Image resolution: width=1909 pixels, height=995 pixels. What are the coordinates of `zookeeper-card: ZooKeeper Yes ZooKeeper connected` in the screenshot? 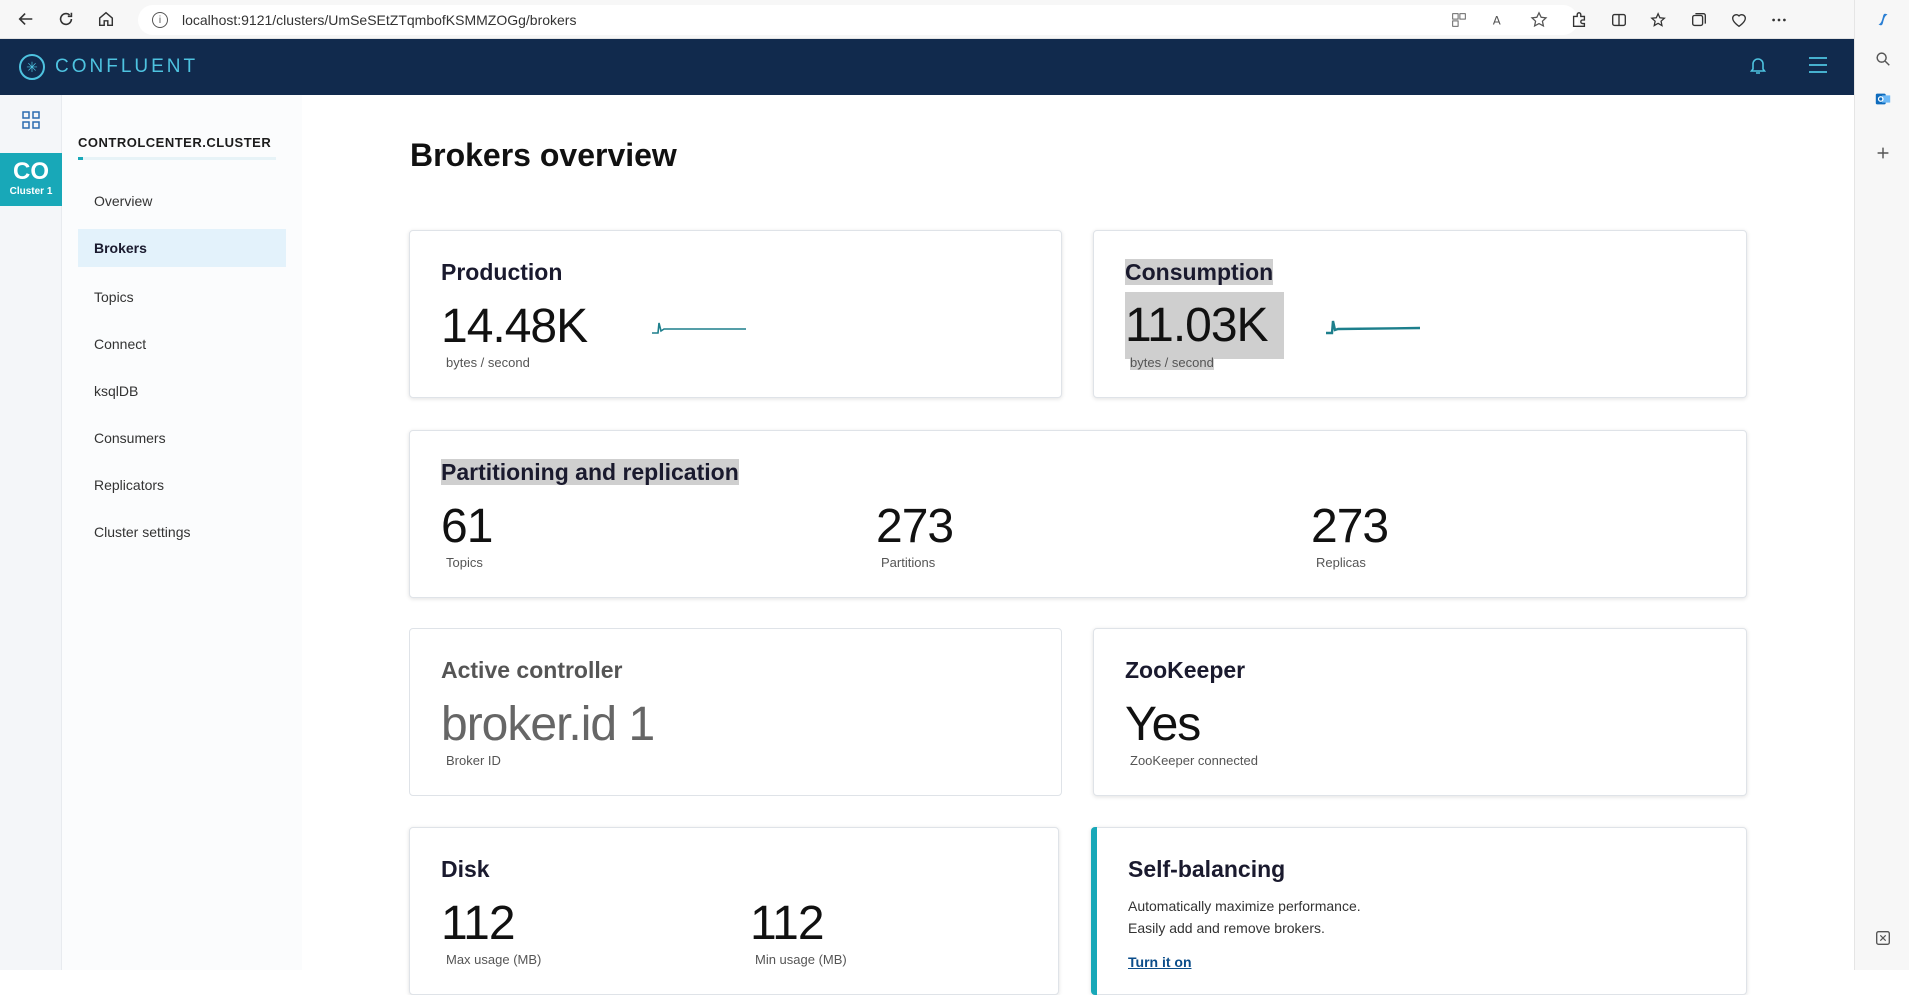 It's located at (1420, 712).